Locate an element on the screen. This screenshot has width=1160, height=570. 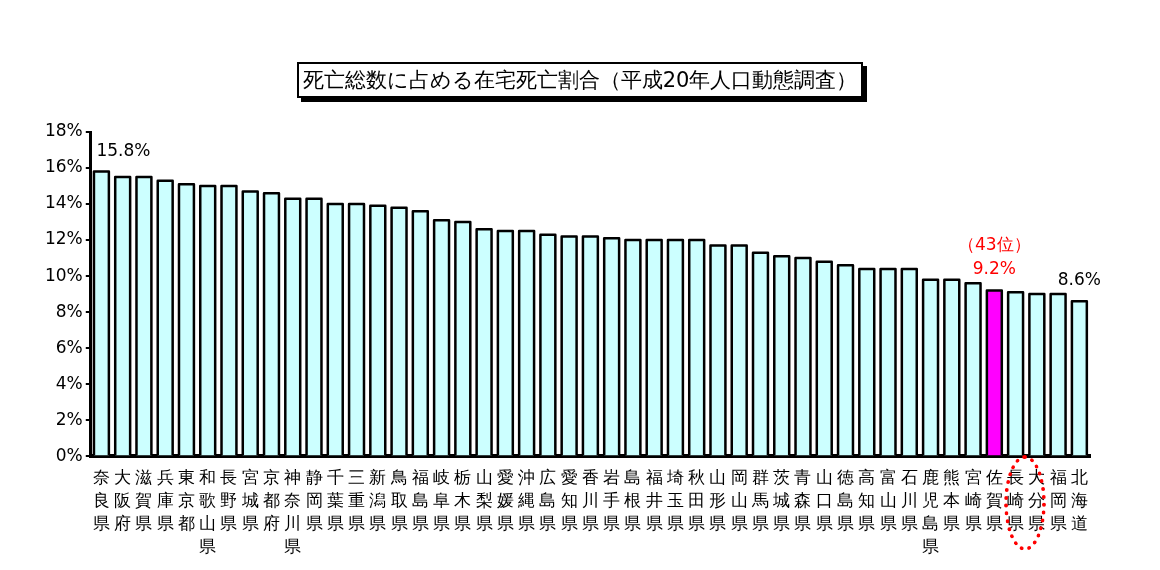
x-tick-label: 高知県 is located at coordinates (867, 500).